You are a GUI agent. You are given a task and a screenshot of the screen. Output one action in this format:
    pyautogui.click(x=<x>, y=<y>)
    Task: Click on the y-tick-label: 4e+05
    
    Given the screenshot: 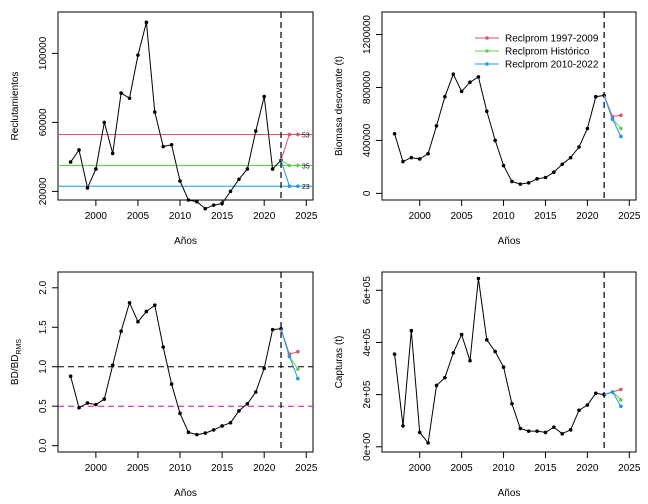 What is the action you would take?
    pyautogui.click(x=367, y=342)
    